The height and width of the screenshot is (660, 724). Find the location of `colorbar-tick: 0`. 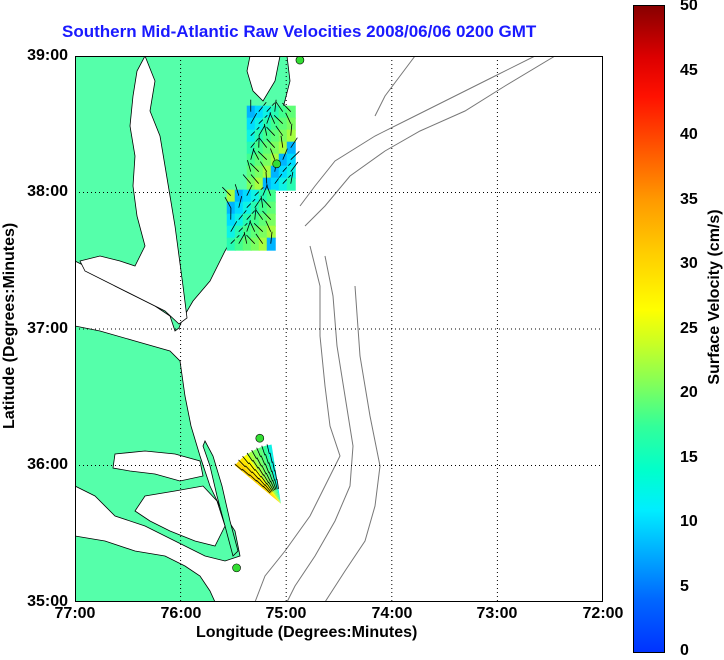

colorbar-tick: 0 is located at coordinates (684, 651).